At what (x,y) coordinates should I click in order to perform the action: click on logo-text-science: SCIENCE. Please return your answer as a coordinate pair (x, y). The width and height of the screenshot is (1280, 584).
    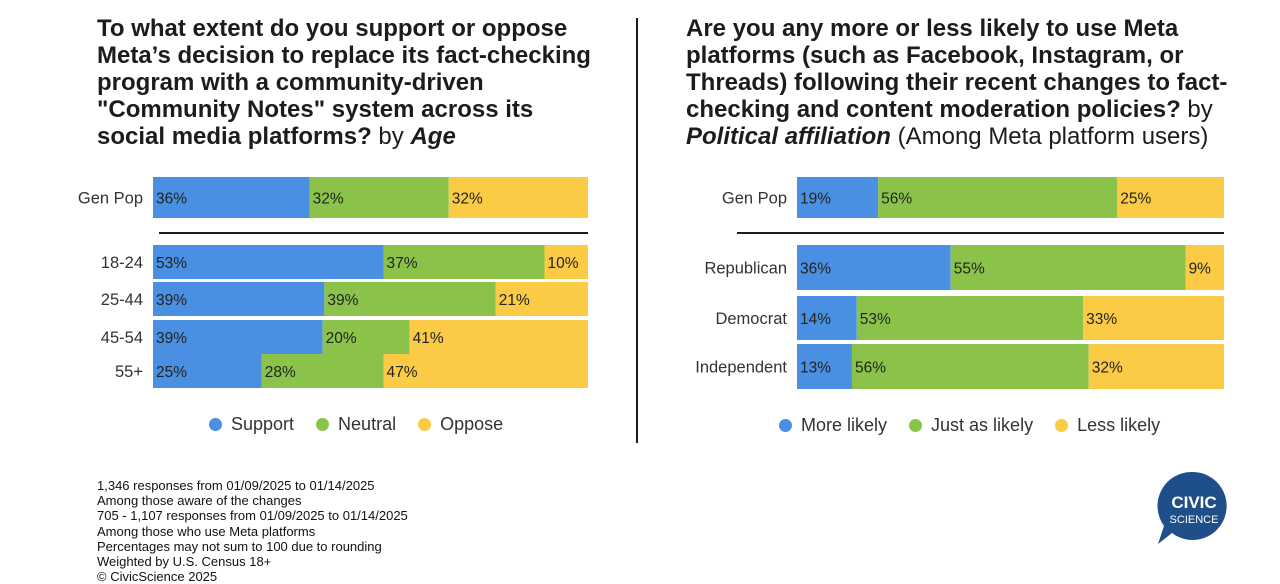
    Looking at the image, I should click on (1194, 520).